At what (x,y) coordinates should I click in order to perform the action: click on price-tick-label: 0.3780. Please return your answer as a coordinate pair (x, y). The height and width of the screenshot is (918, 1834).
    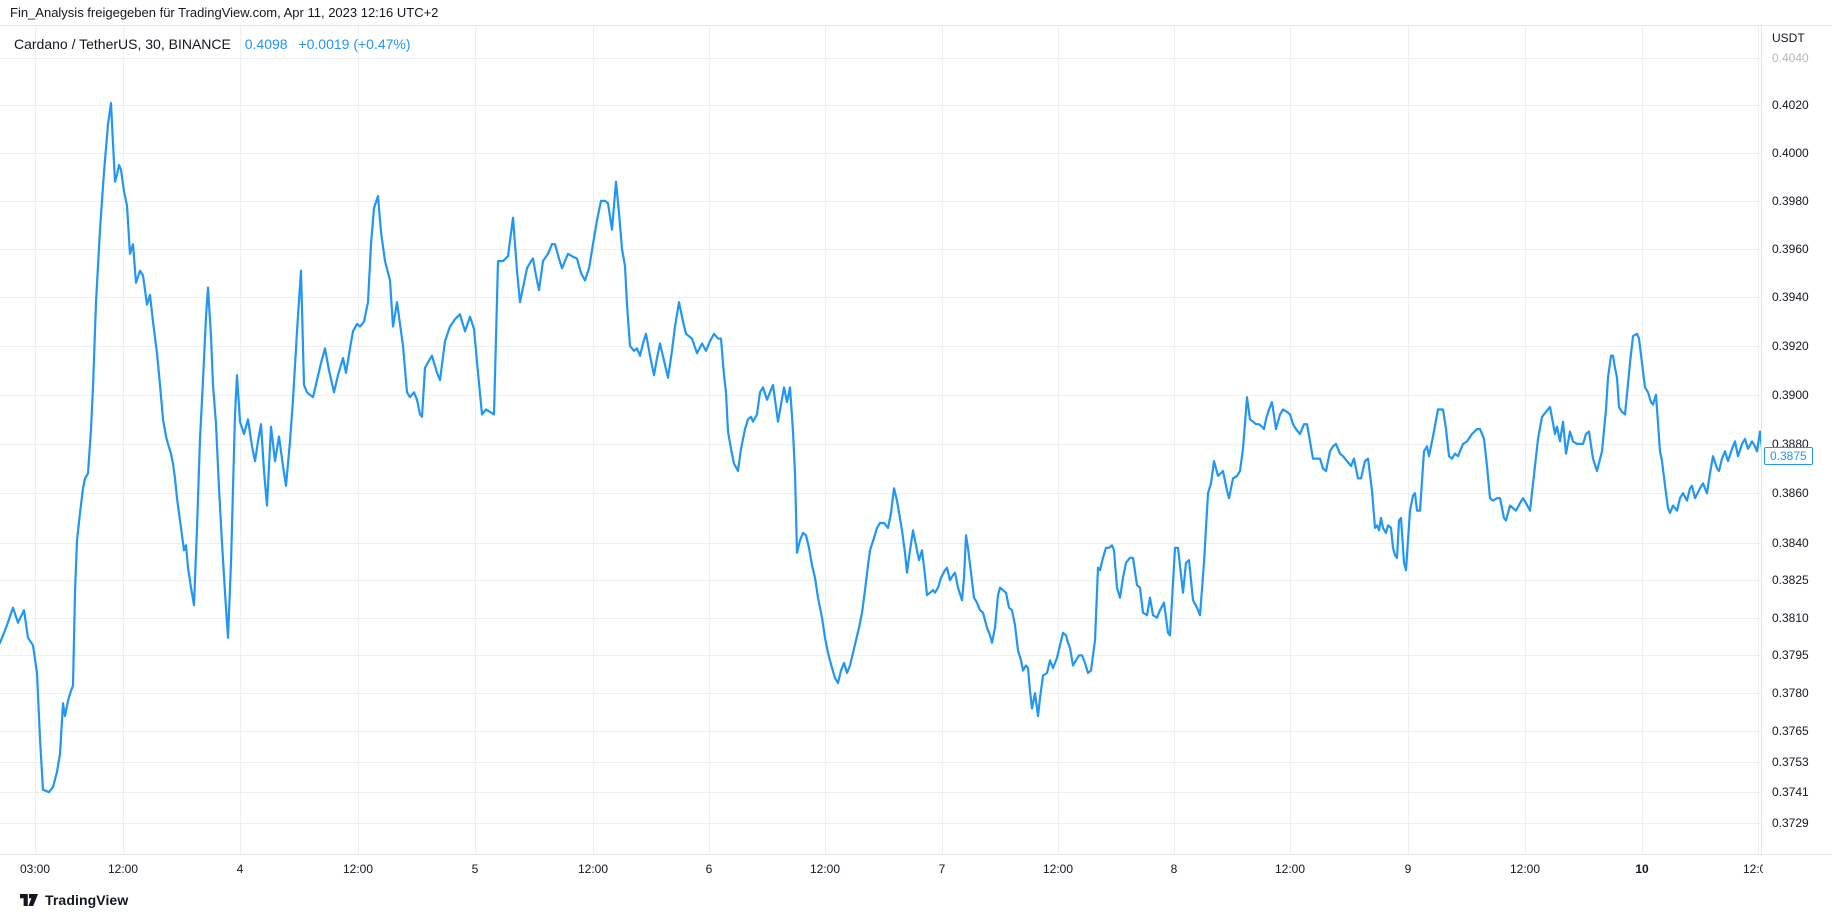
    Looking at the image, I should click on (1790, 693).